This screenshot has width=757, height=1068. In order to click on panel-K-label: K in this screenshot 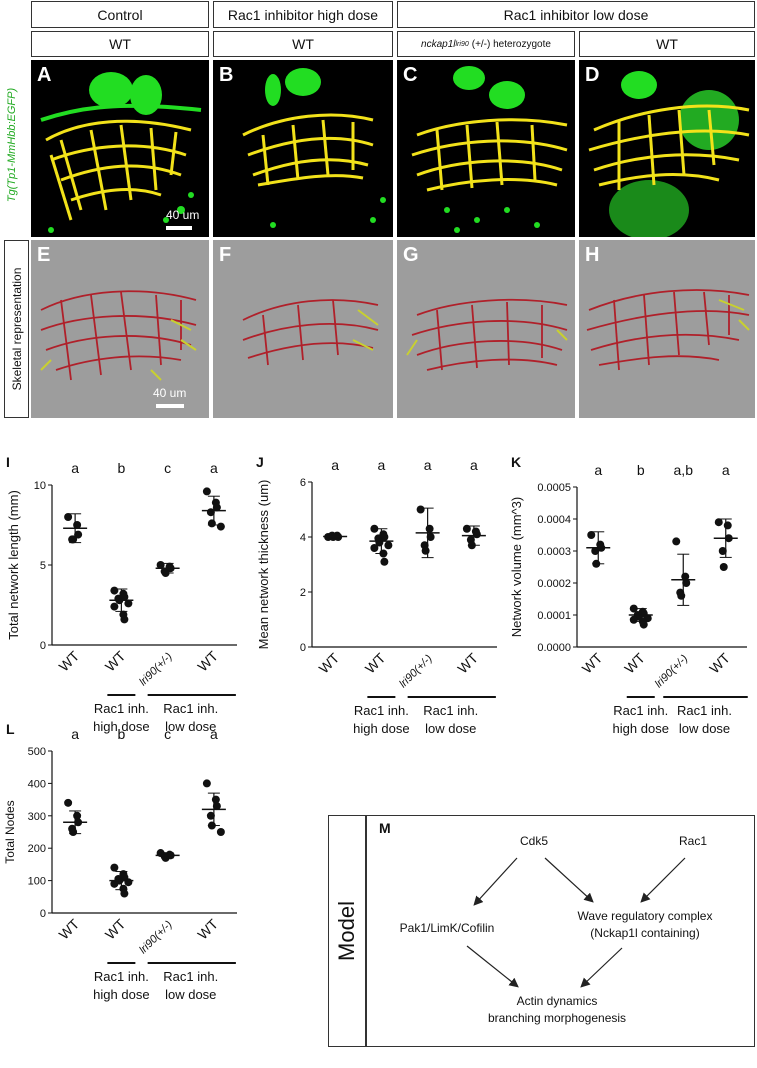, I will do `click(516, 462)`.